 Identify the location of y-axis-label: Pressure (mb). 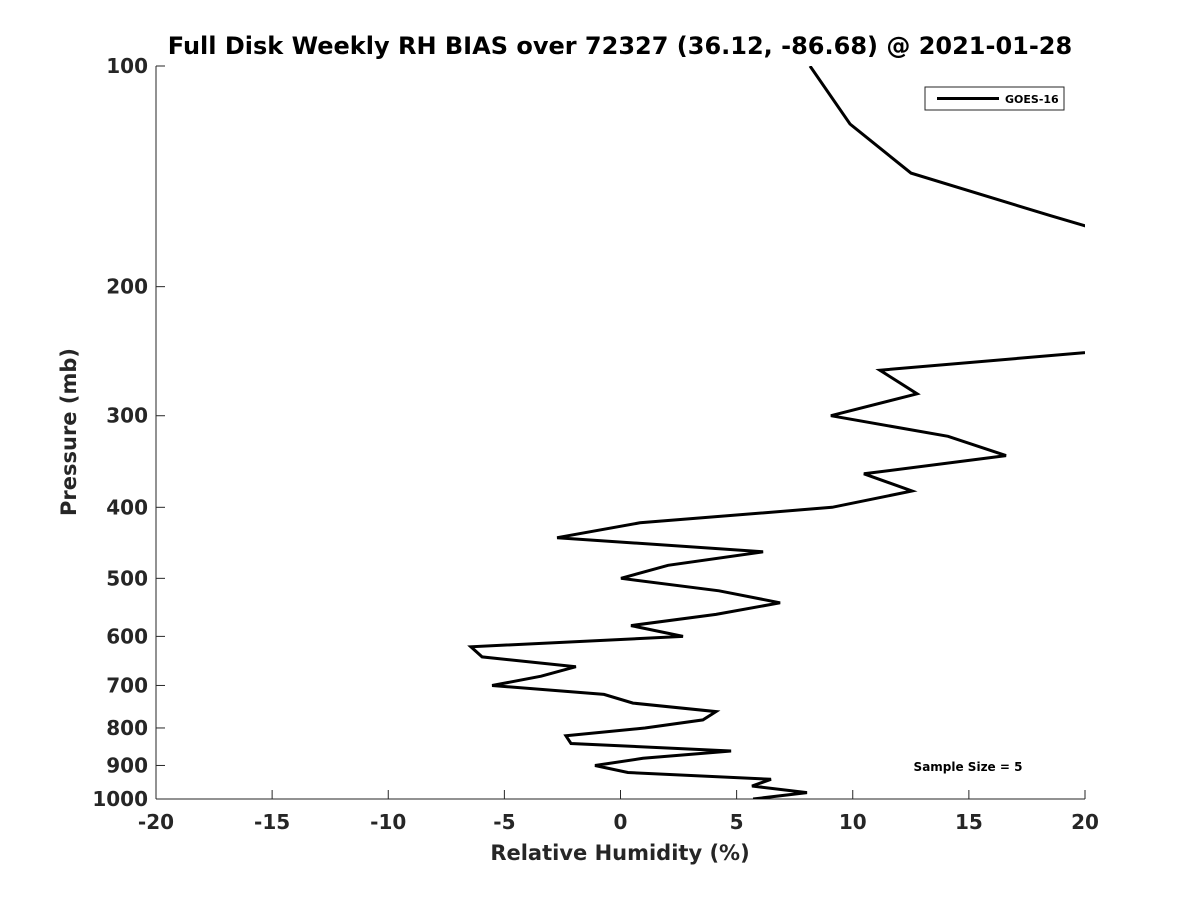
(69, 432).